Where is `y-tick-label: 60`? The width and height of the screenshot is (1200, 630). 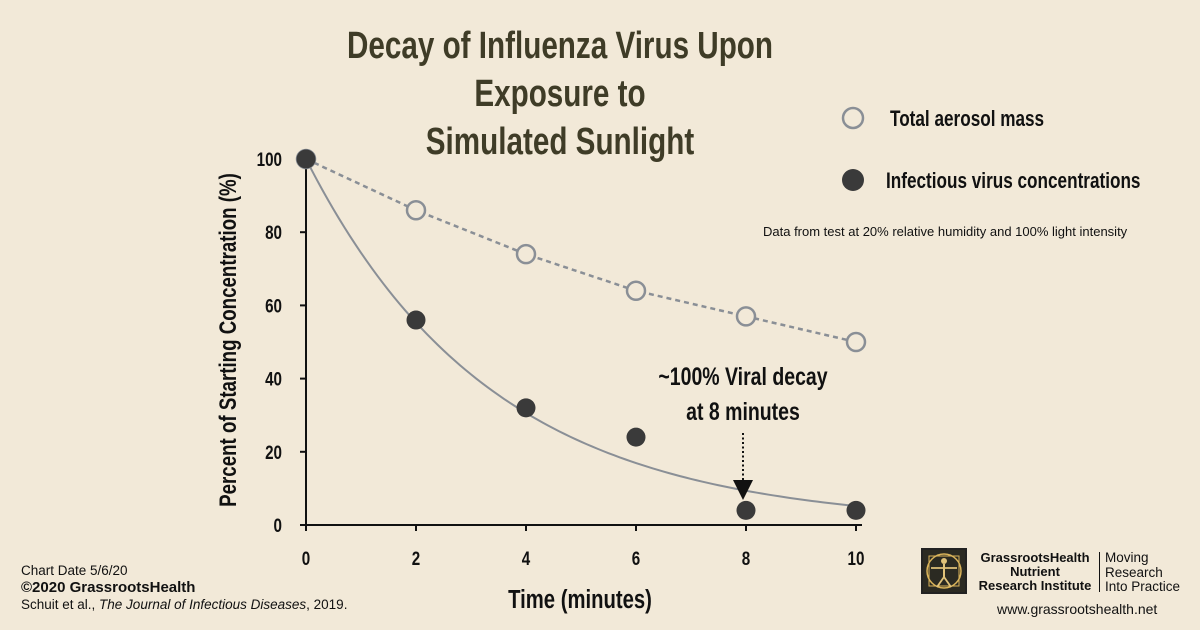
y-tick-label: 60 is located at coordinates (273, 306).